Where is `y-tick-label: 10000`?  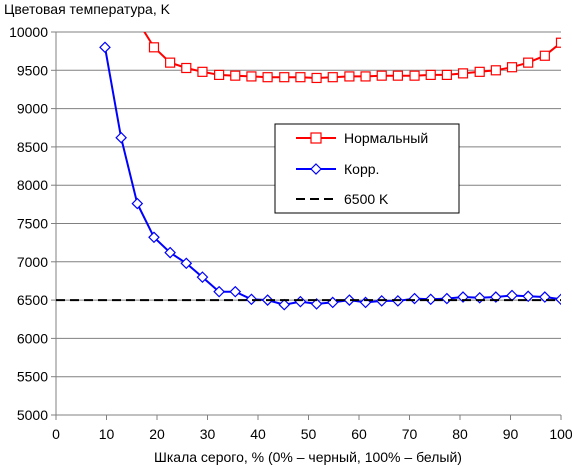
y-tick-label: 10000 is located at coordinates (28, 32).